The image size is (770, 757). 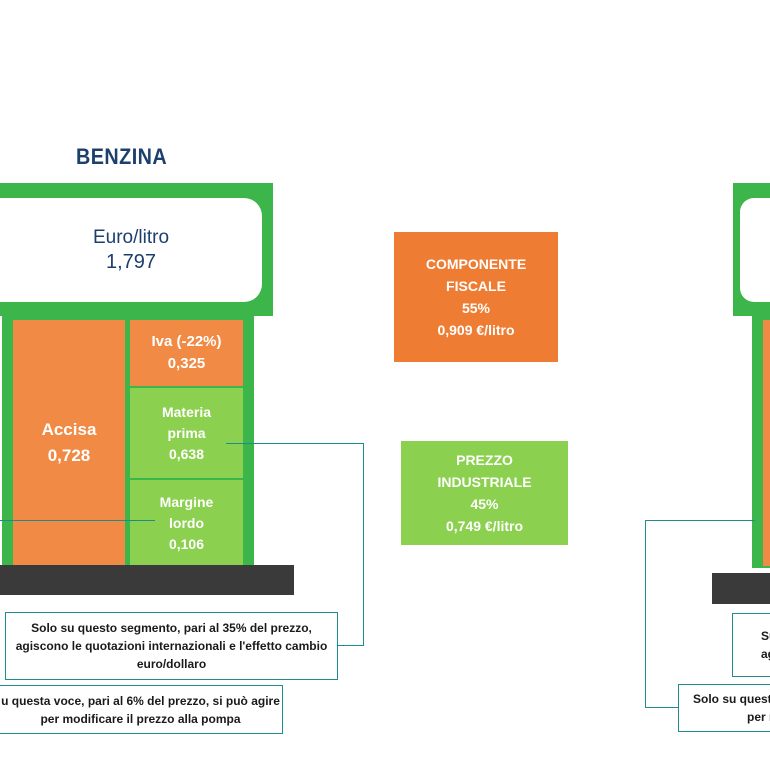 What do you see at coordinates (122, 156) in the screenshot?
I see `fuel-title: BENZINA` at bounding box center [122, 156].